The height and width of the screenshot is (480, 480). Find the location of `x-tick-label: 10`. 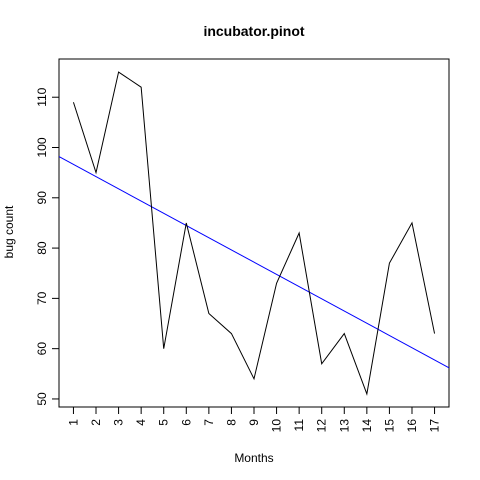

x-tick-label: 10 is located at coordinates (277, 426).